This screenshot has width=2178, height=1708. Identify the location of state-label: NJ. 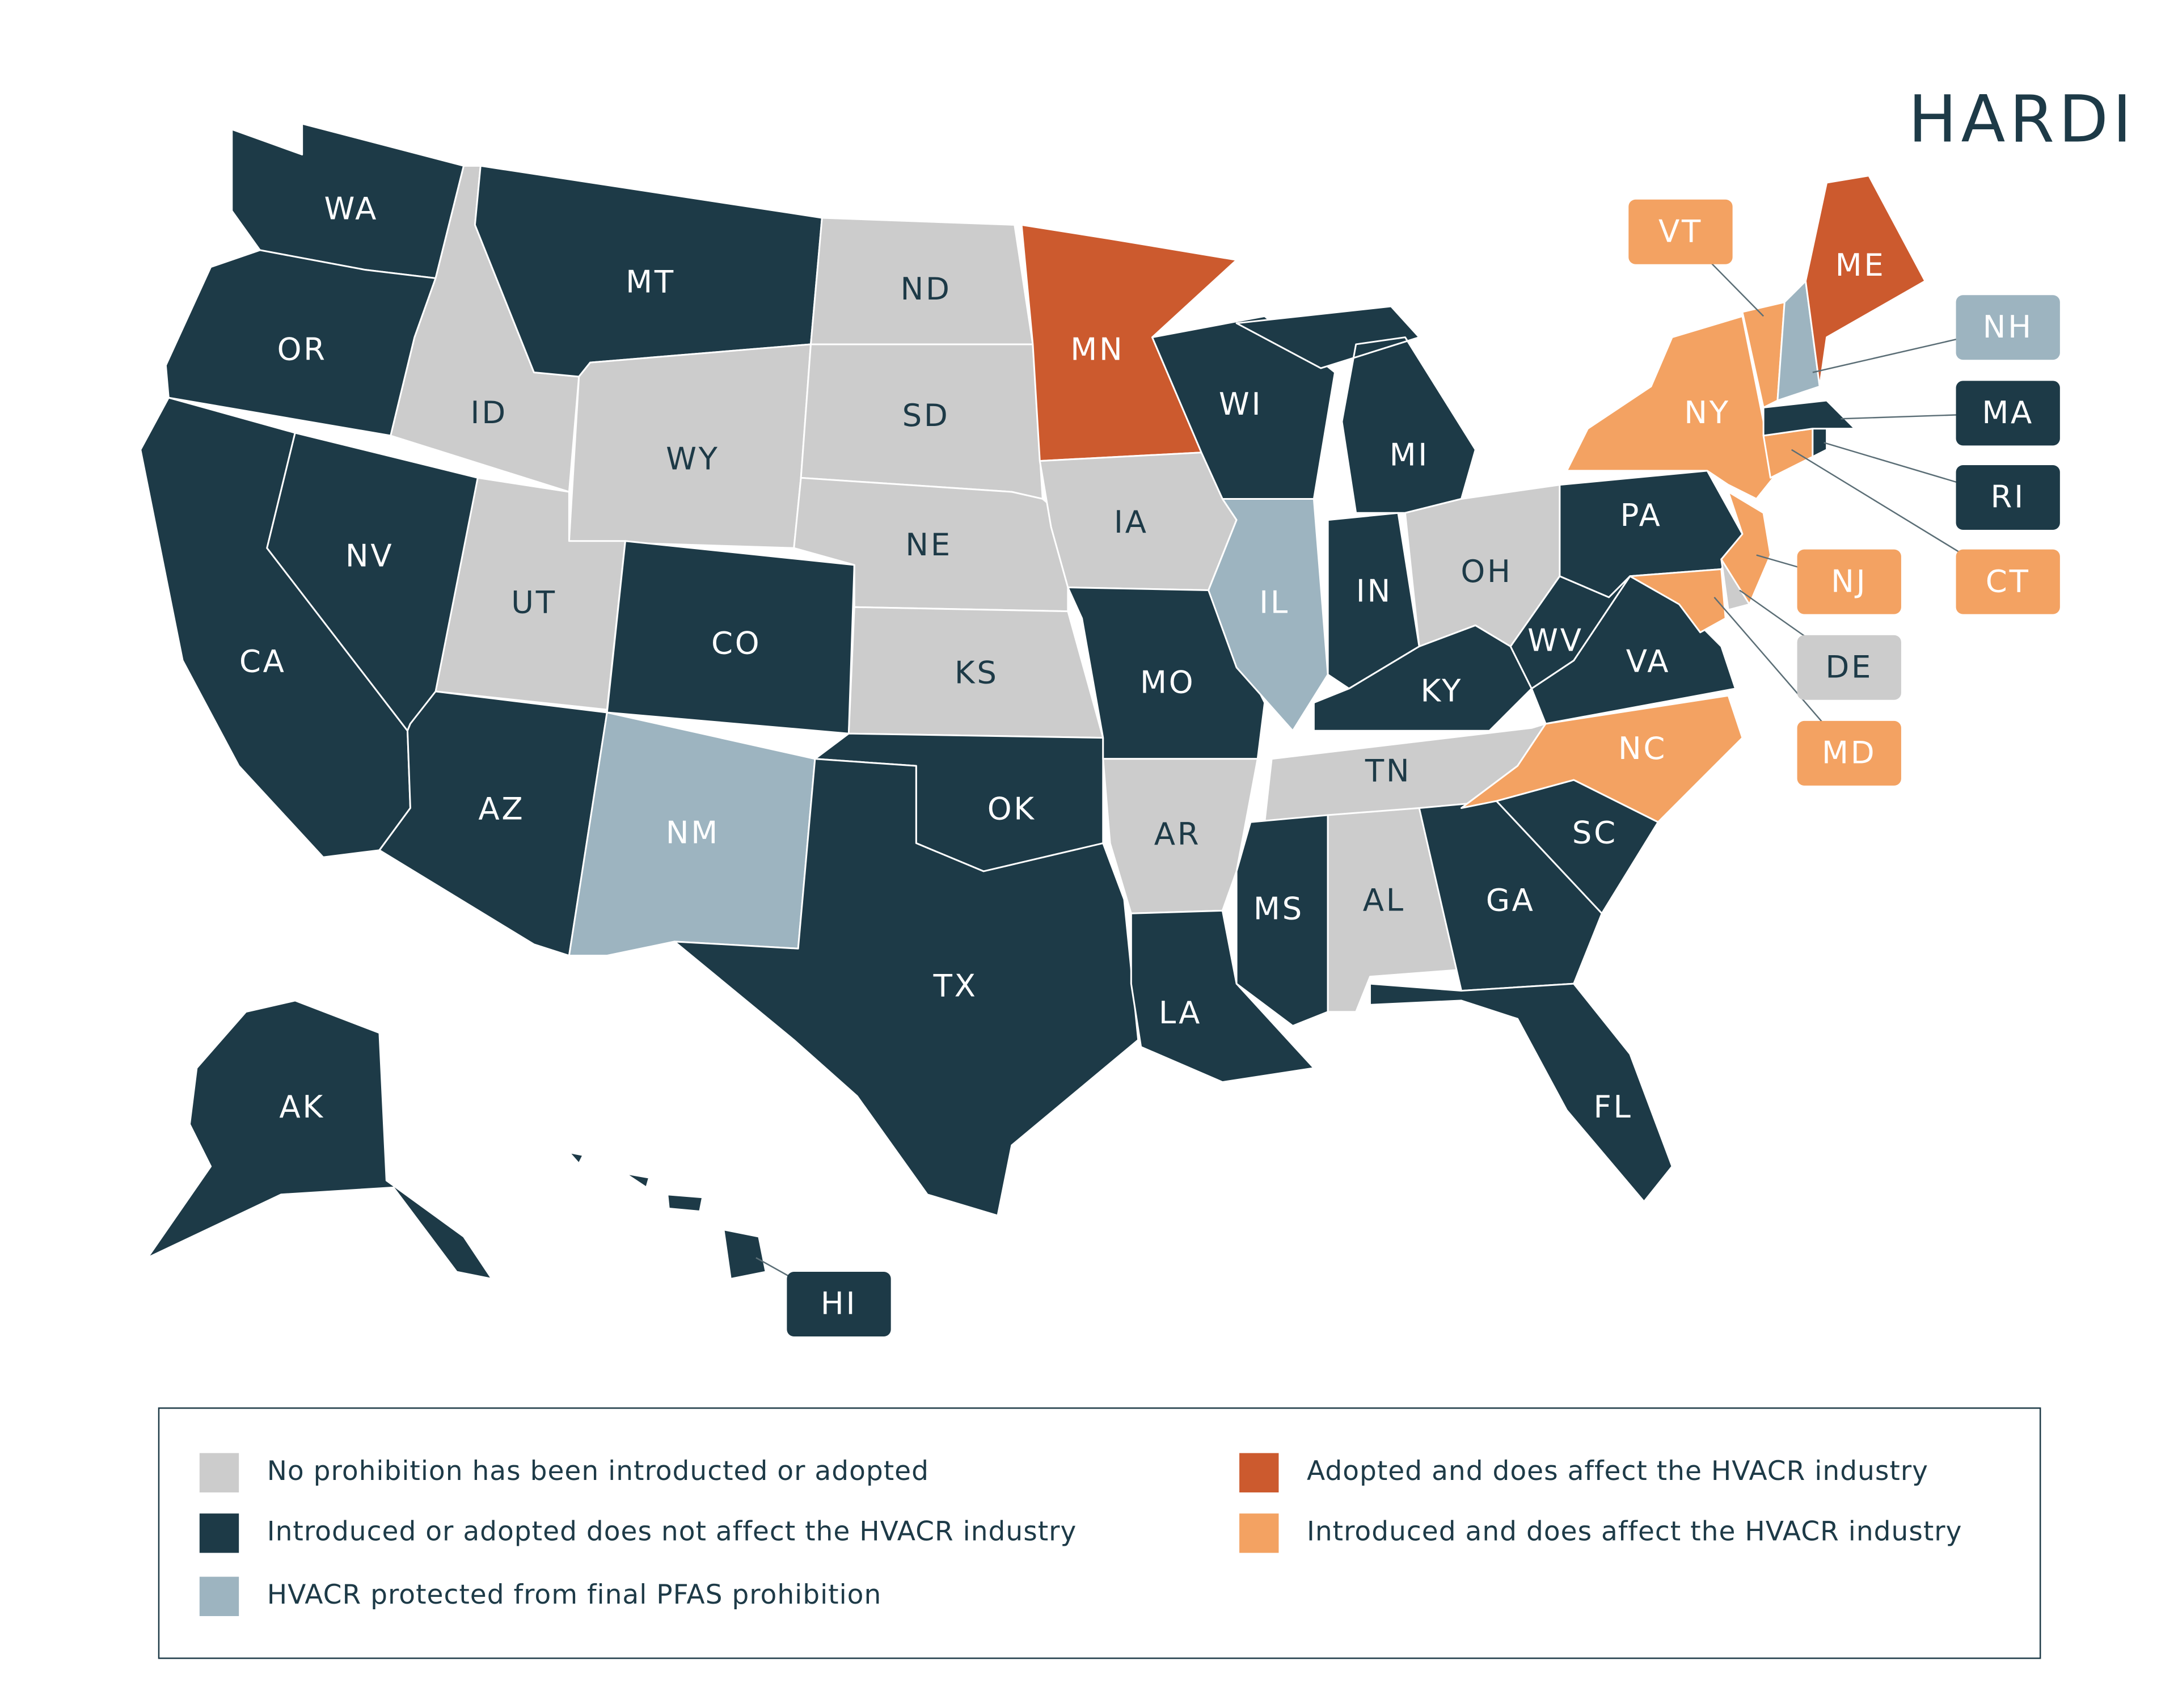
(1849, 581).